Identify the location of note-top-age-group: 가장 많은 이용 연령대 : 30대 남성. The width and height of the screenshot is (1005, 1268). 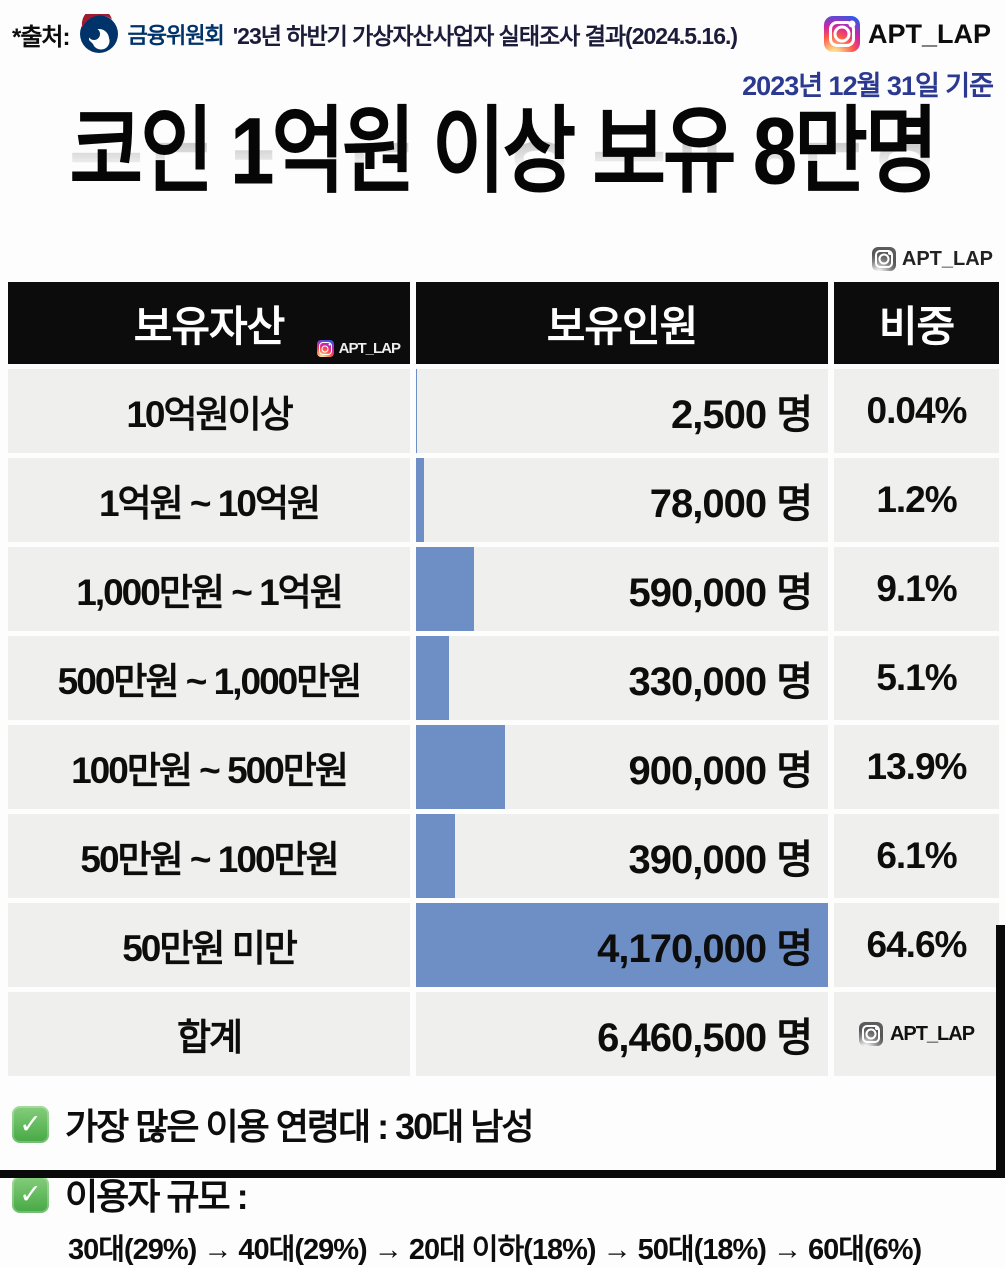
(503, 1124).